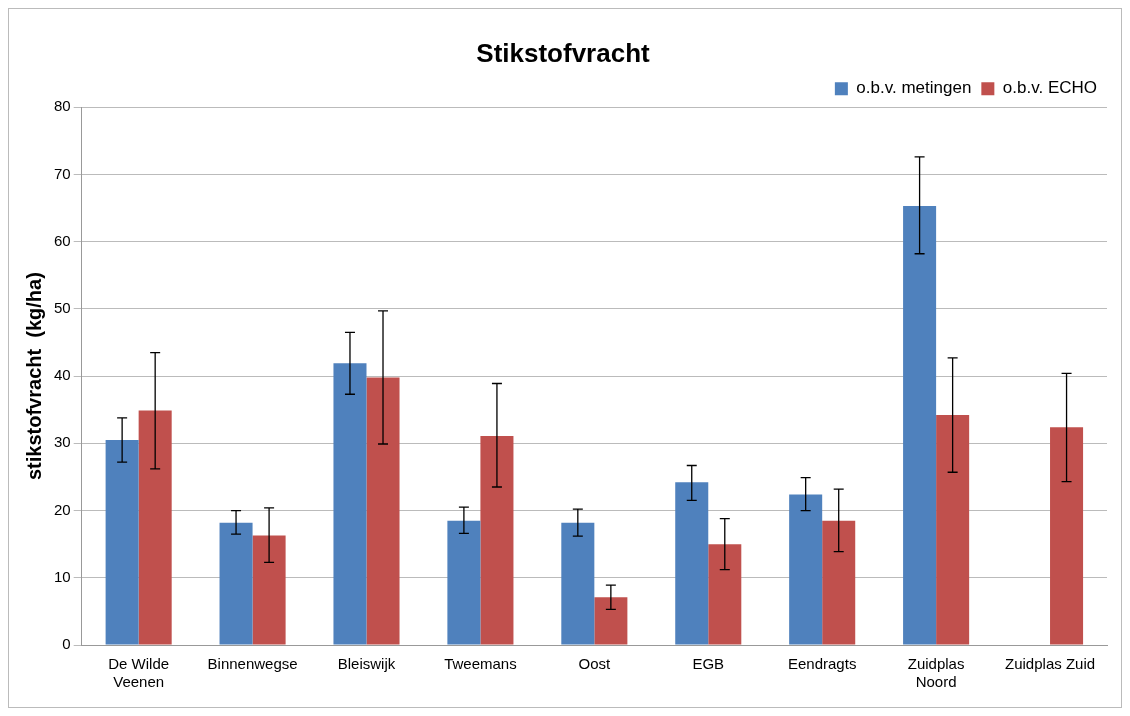  What do you see at coordinates (1049, 88) in the screenshot?
I see `legend-label: o.b.v. ECHO` at bounding box center [1049, 88].